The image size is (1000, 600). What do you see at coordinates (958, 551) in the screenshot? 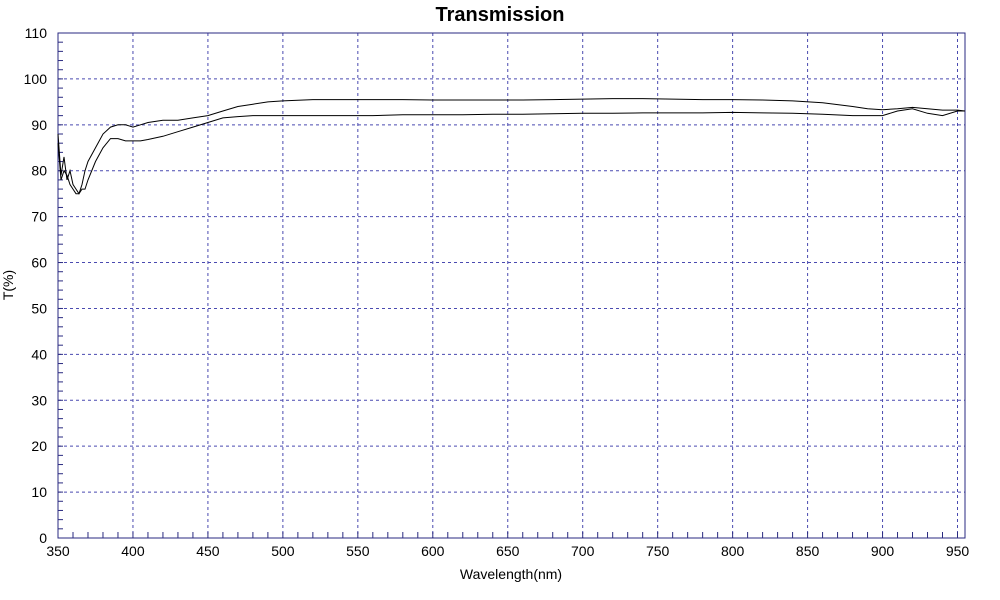
I see `x-tick-label: 950` at bounding box center [958, 551].